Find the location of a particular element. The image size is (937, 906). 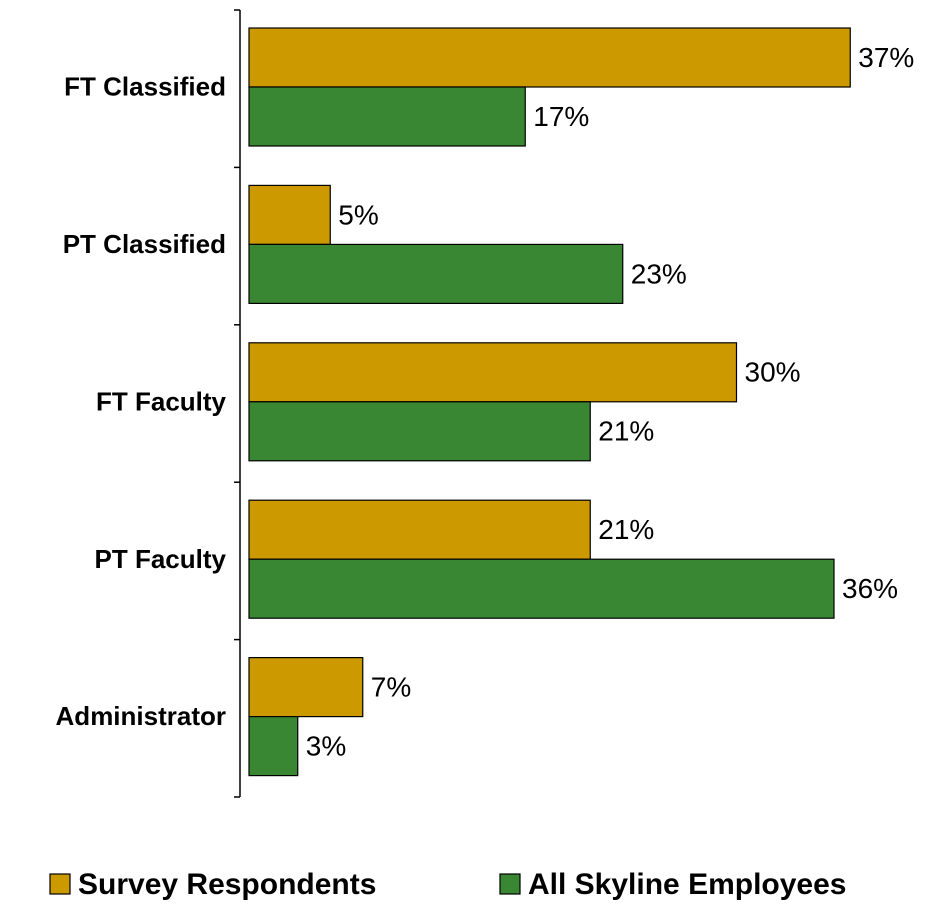

category-label: PT Classified is located at coordinates (144, 244).